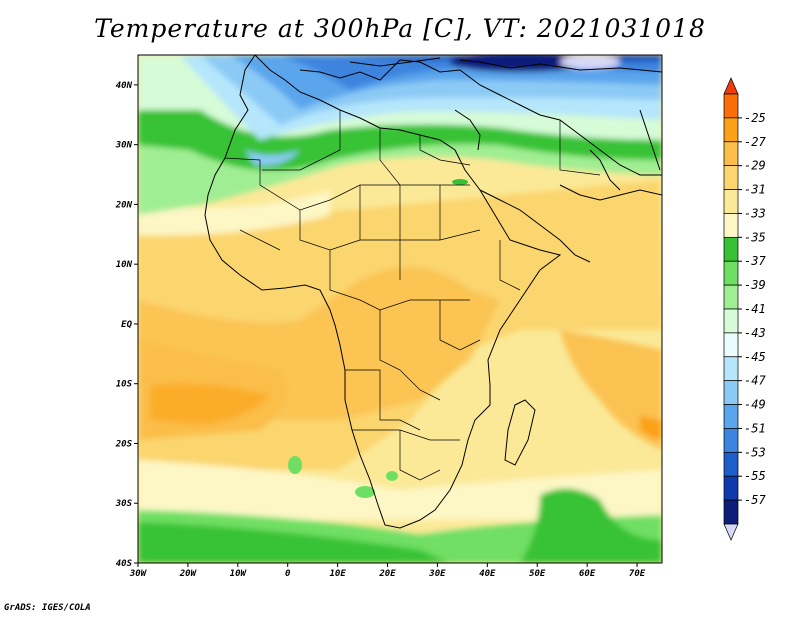  I want to click on colorbar-label: -25, so click(755, 118).